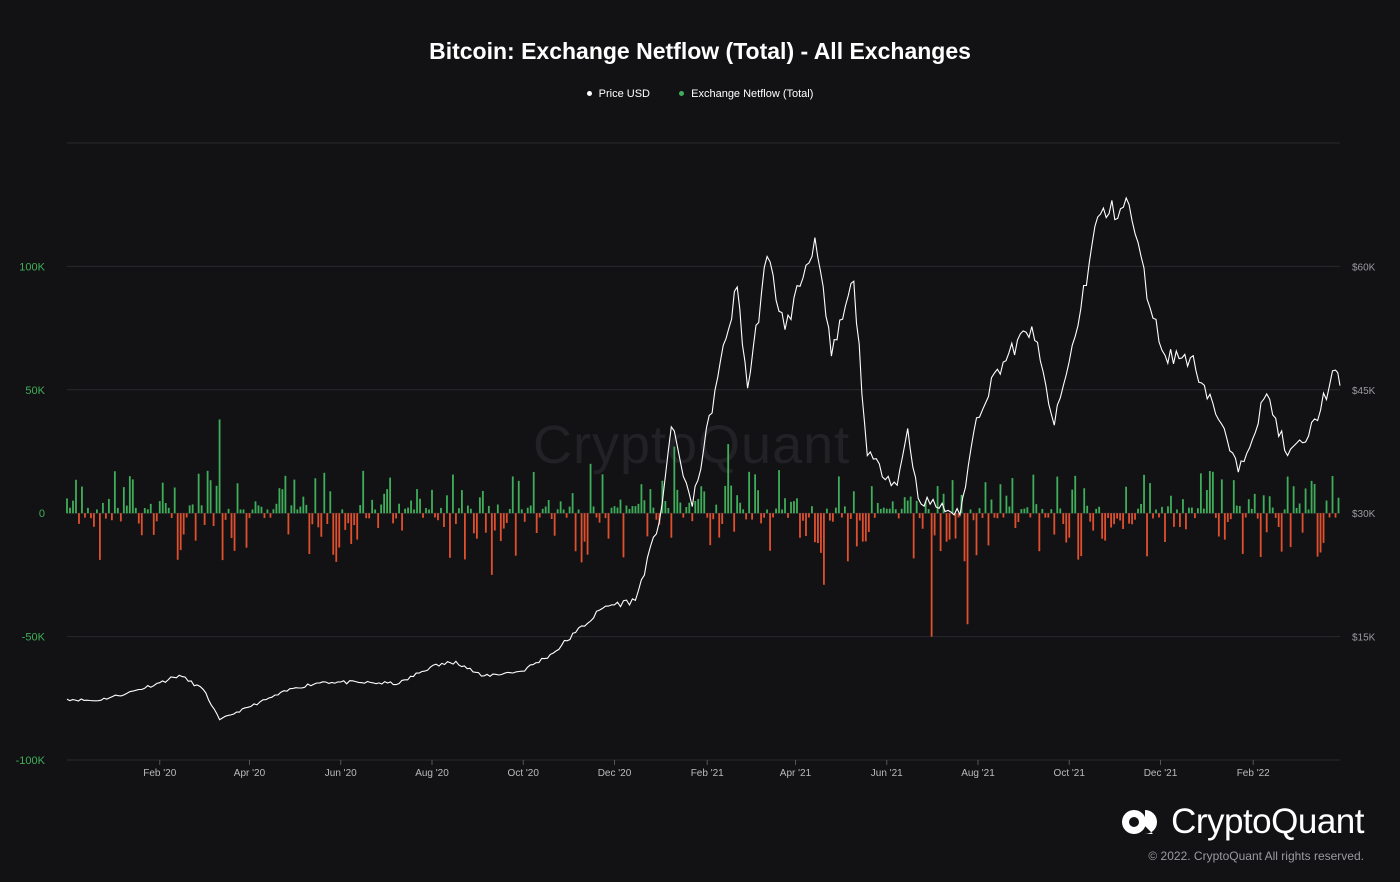 This screenshot has width=1400, height=882. I want to click on legend-item-price: Price USD, so click(618, 94).